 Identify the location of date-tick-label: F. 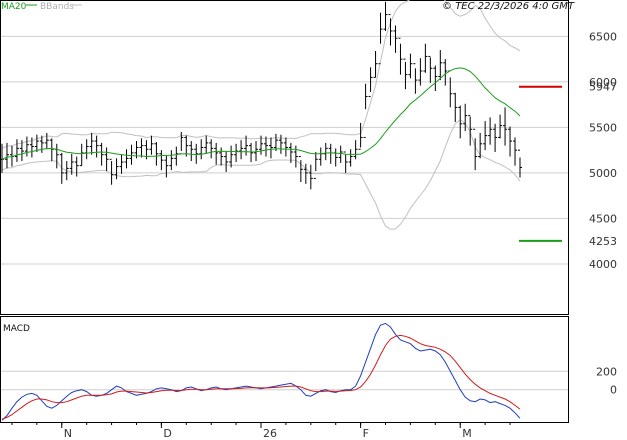
(366, 433).